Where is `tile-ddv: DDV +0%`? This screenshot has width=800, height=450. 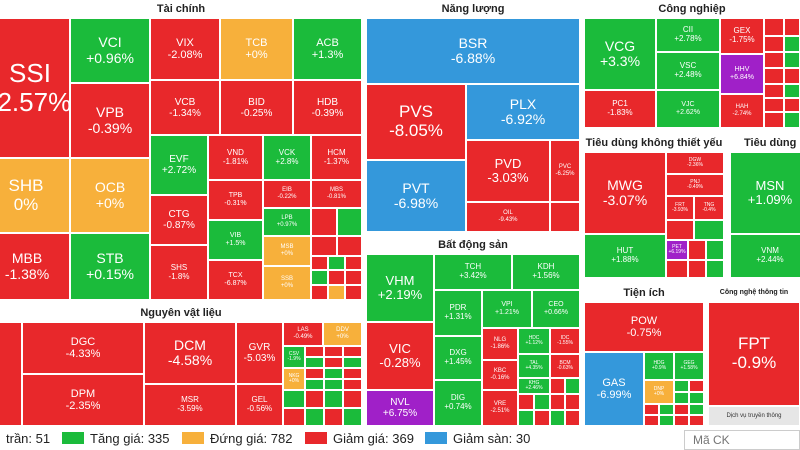
tile-ddv: DDV +0% is located at coordinates (342, 334).